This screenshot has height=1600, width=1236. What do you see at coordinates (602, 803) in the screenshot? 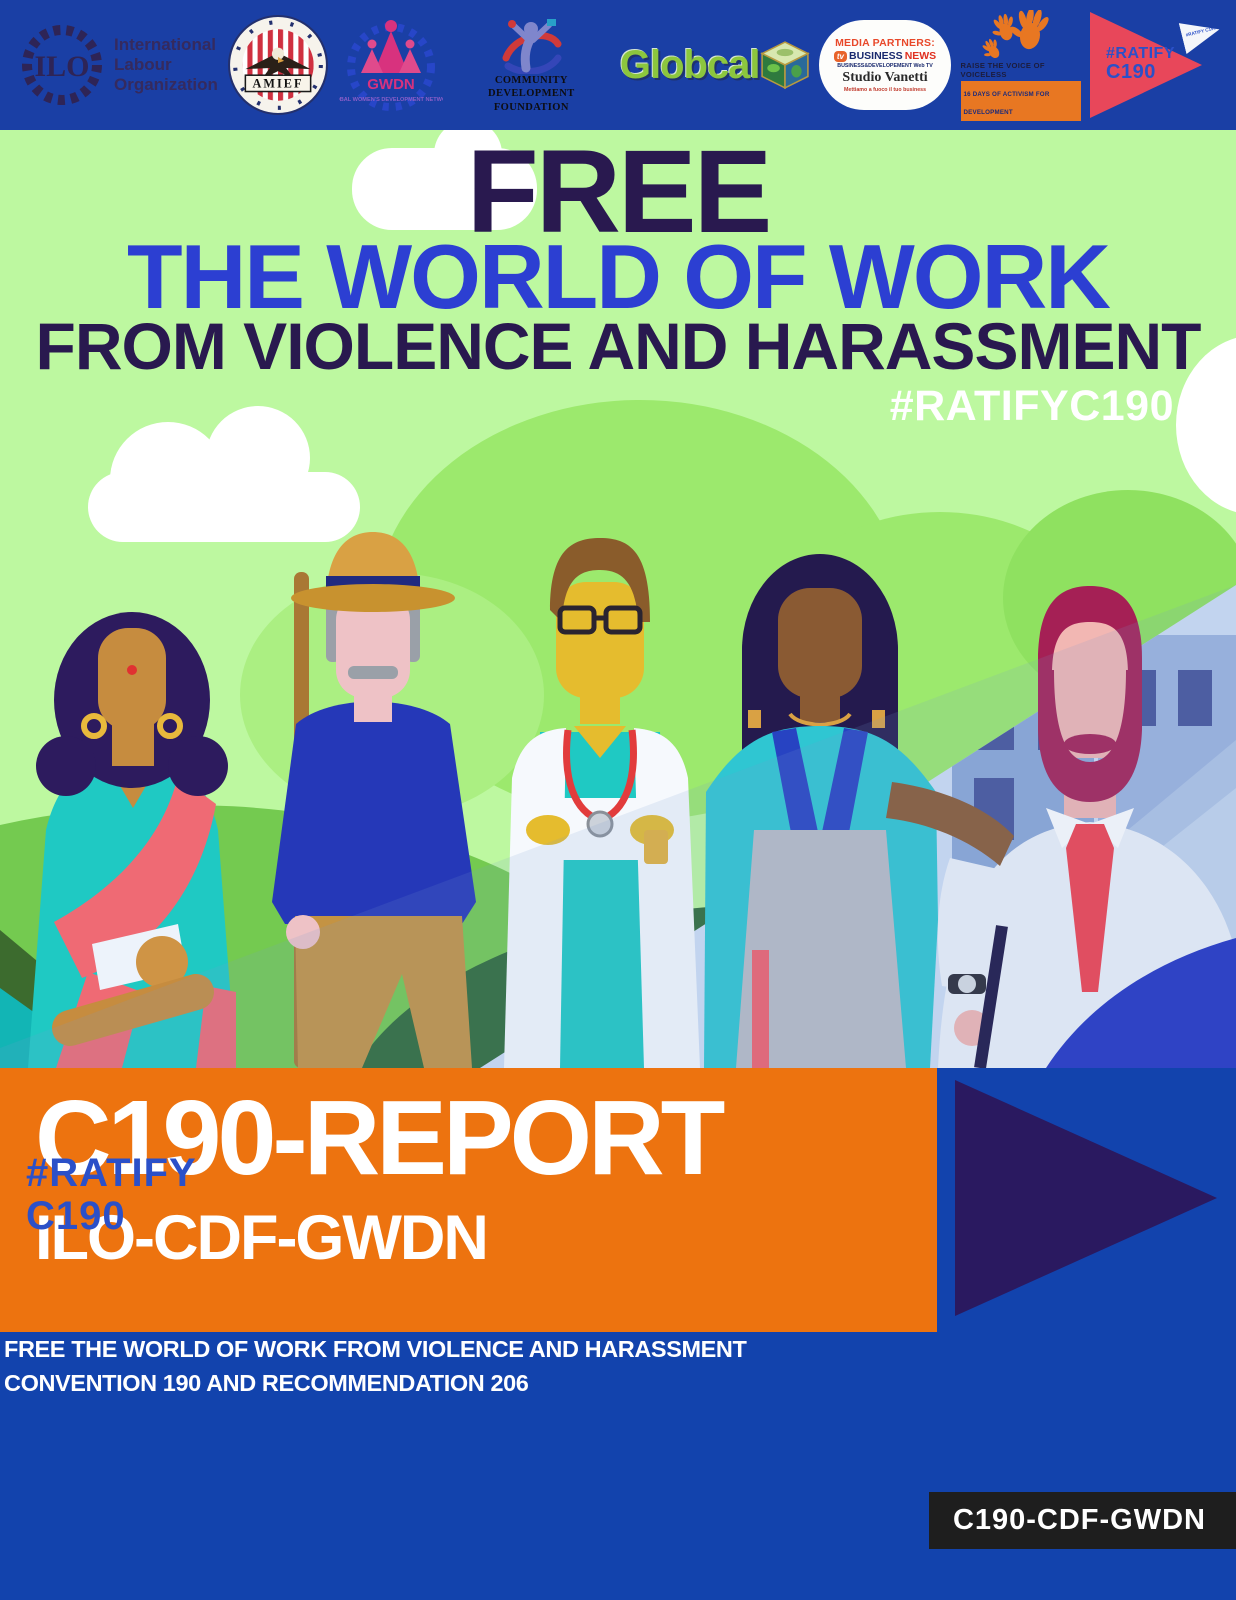
I see `figure-doctor` at bounding box center [602, 803].